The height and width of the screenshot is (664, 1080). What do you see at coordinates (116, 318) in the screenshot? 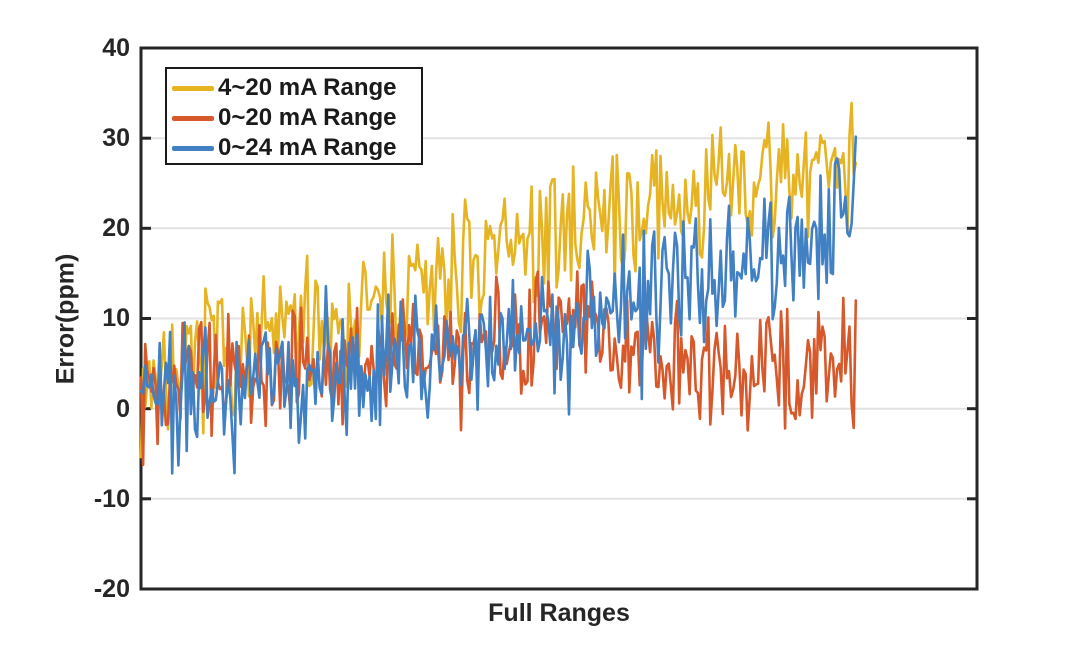
I see `y-tick-label-10: 10` at bounding box center [116, 318].